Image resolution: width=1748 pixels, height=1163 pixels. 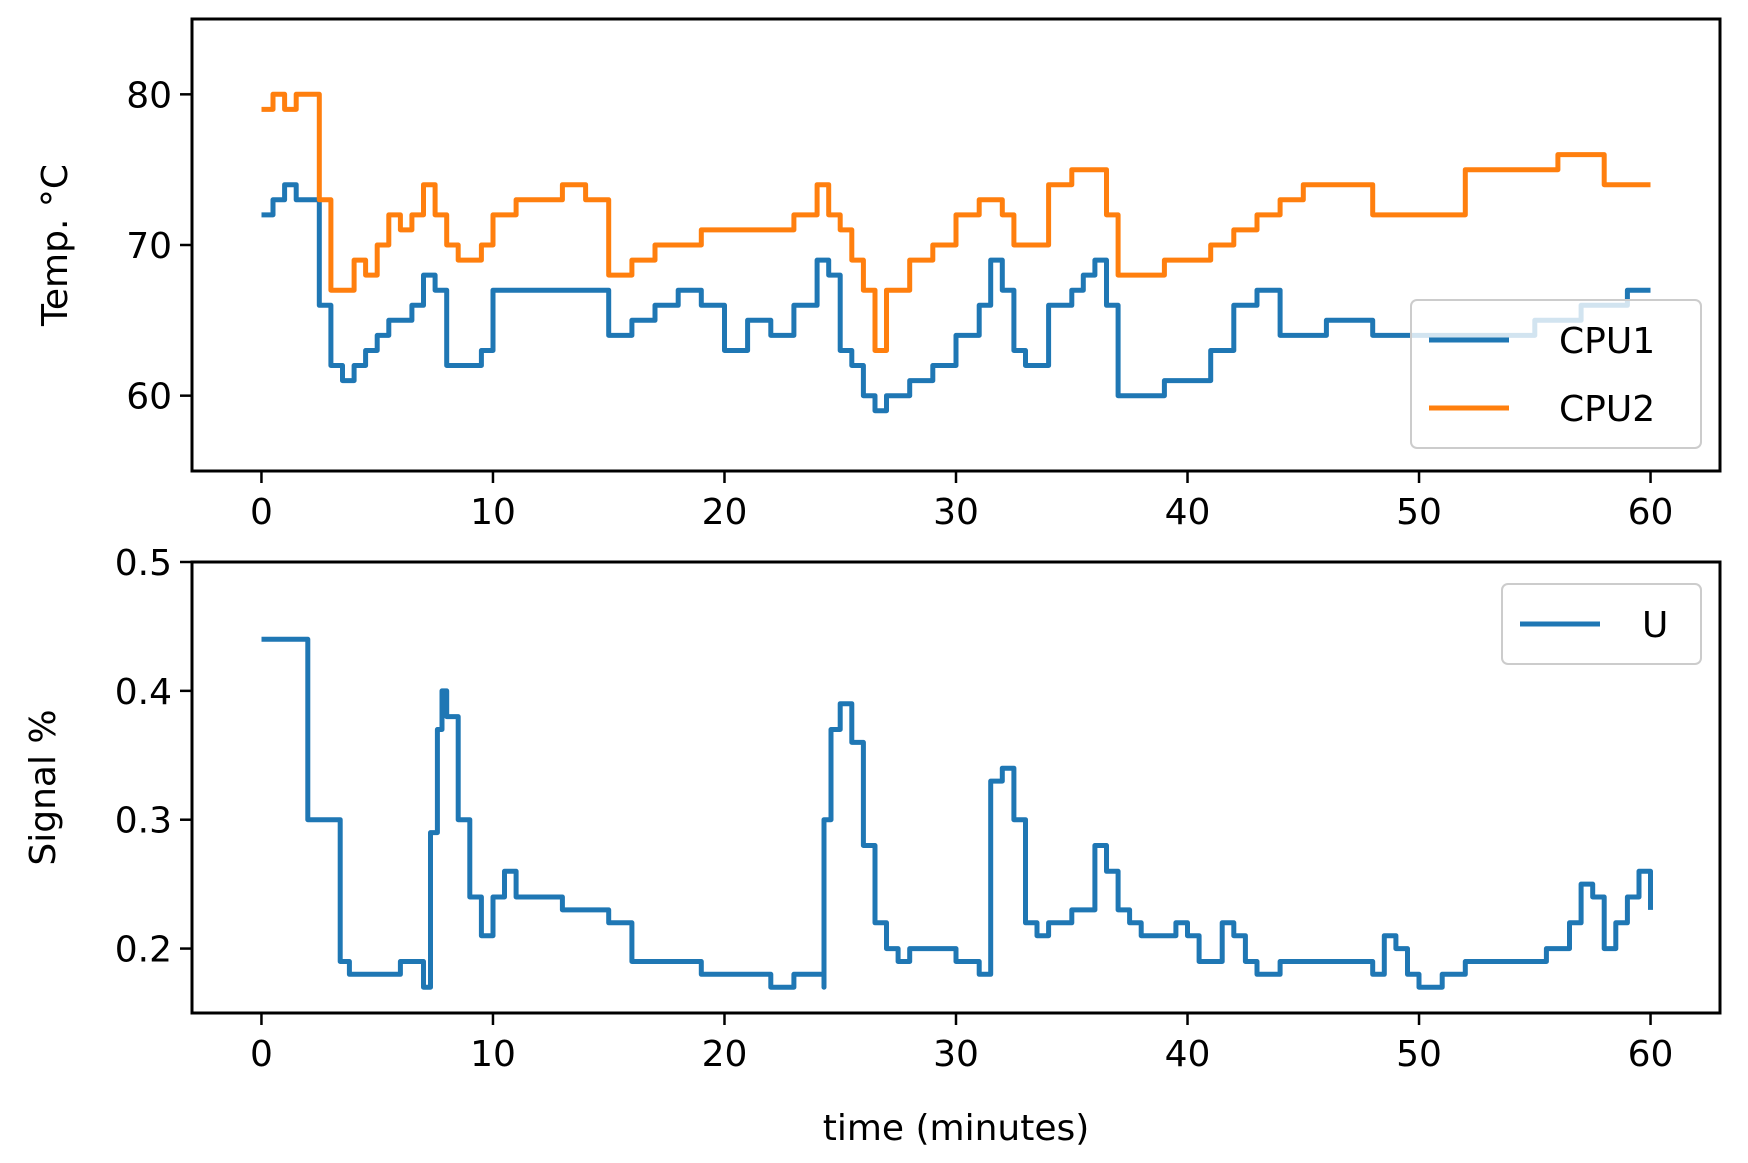 What do you see at coordinates (149, 95) in the screenshot?
I see `y-tick-label: 80` at bounding box center [149, 95].